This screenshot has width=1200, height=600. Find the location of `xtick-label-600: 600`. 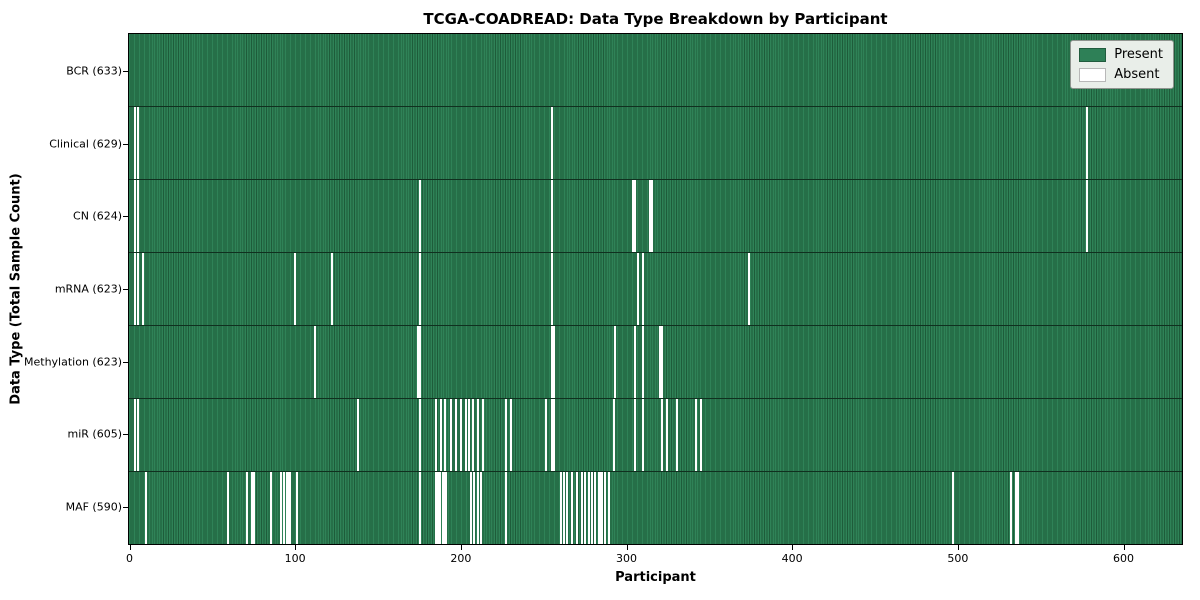

xtick-label-600: 600 is located at coordinates (1124, 558).